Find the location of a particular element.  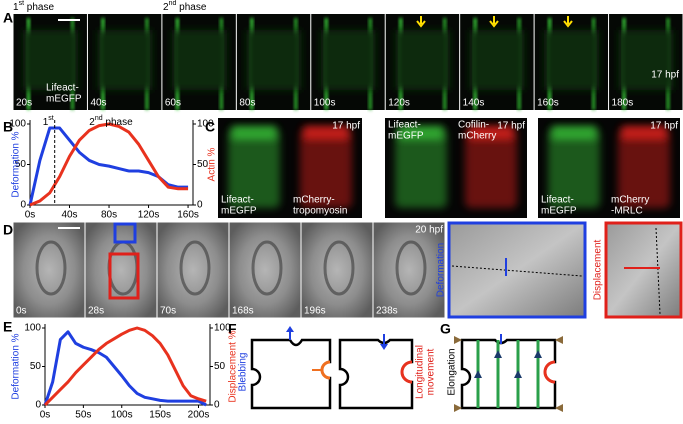

membrane-line is located at coordinates (517, 271).